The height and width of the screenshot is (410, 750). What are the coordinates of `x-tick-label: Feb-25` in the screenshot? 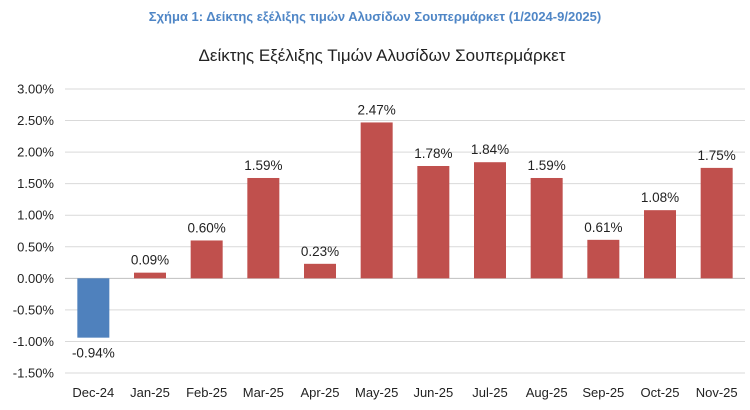 It's located at (206, 392).